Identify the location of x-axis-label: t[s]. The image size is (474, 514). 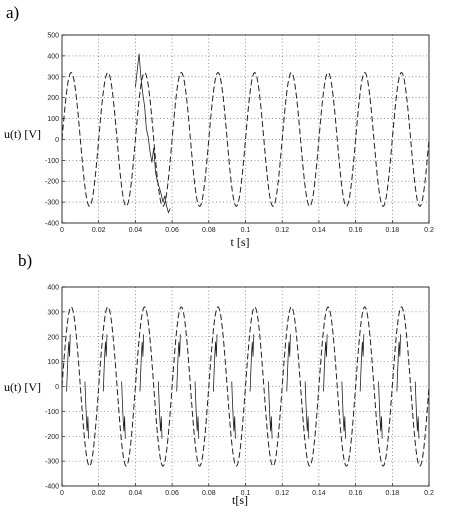
(240, 500).